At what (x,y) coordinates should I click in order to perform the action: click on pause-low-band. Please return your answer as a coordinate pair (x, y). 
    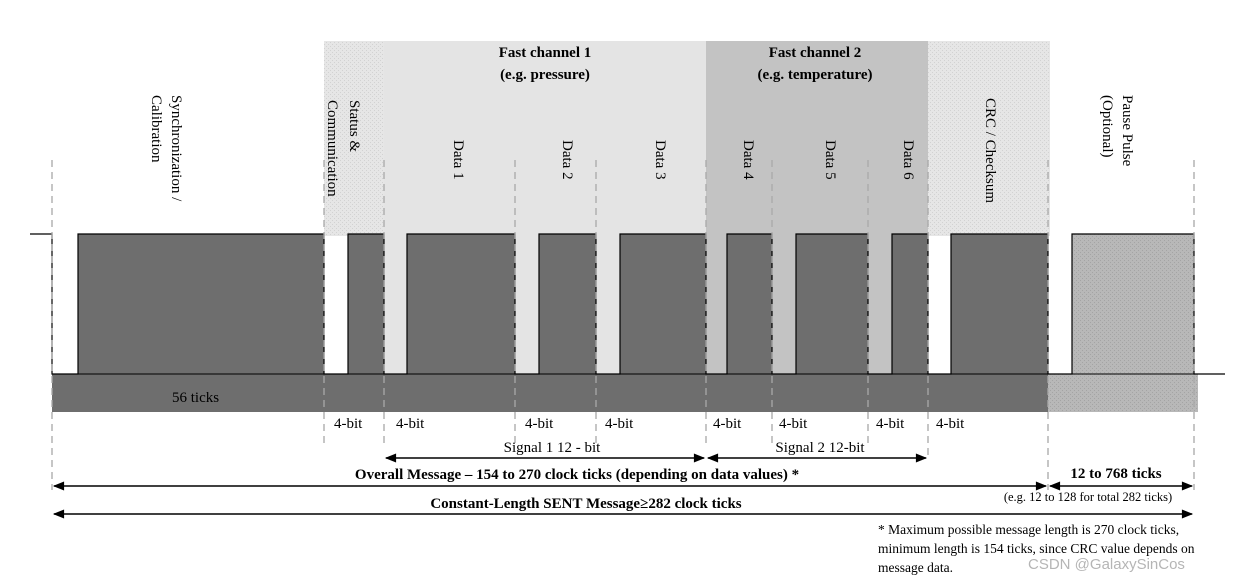
    Looking at the image, I should click on (1123, 393).